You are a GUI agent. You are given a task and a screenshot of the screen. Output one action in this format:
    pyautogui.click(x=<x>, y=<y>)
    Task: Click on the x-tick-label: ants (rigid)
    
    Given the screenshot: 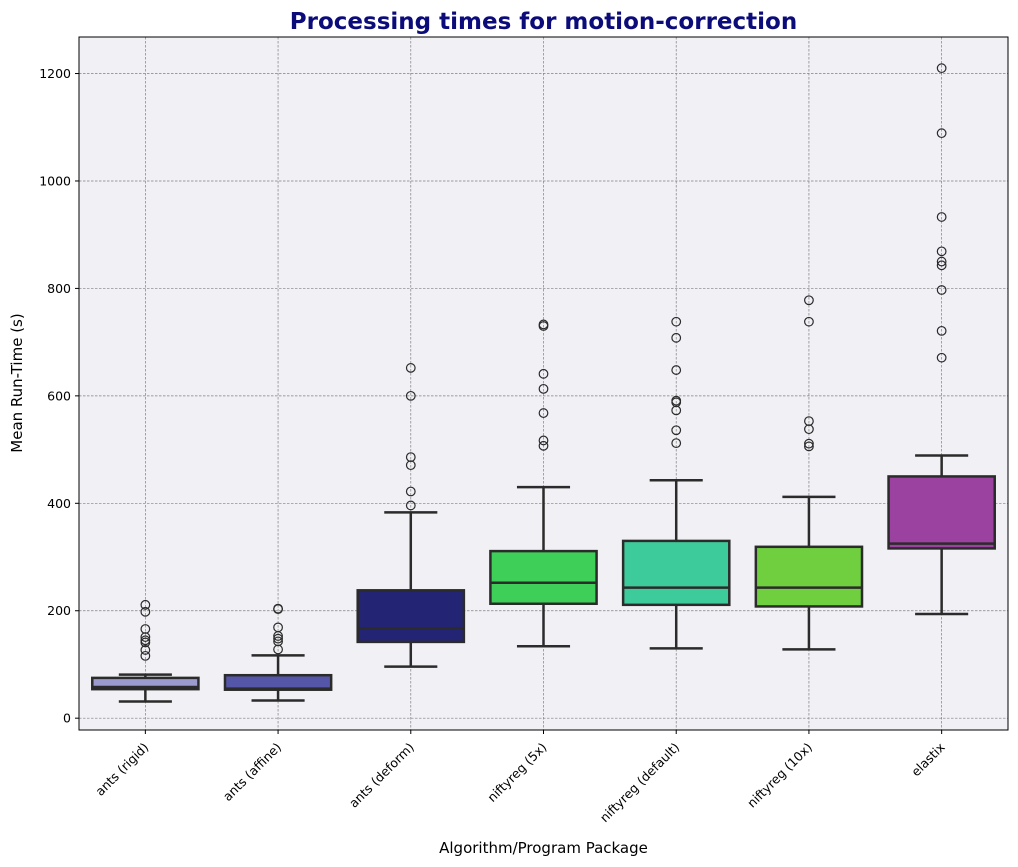 What is the action you would take?
    pyautogui.click(x=121, y=769)
    